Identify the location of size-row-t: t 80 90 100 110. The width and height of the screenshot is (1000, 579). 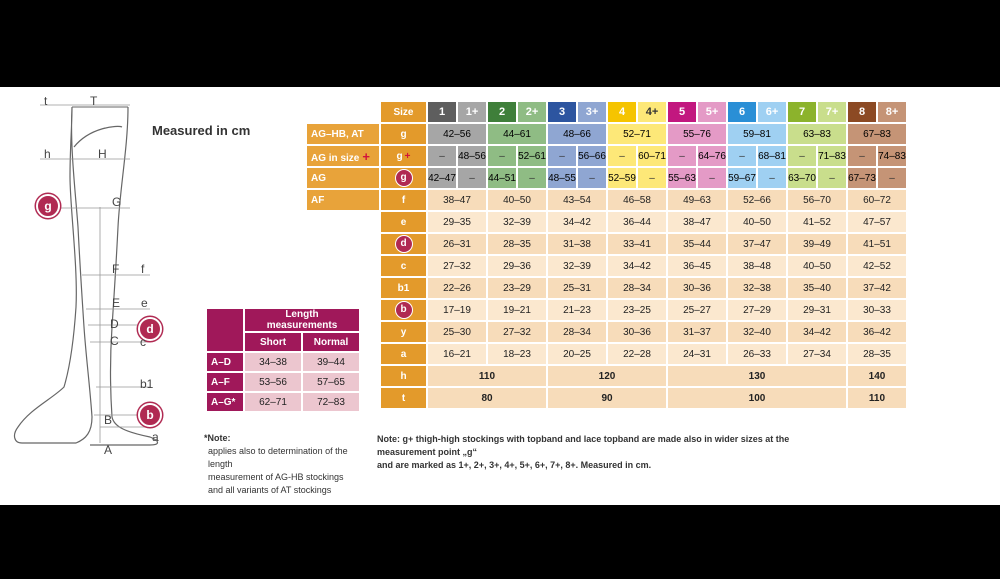
(606, 398).